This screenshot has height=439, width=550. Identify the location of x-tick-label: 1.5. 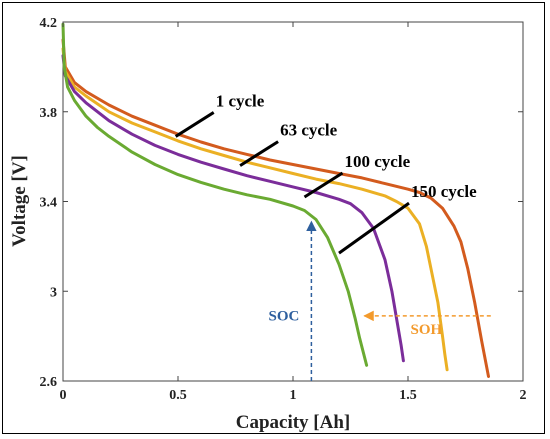
(408, 395).